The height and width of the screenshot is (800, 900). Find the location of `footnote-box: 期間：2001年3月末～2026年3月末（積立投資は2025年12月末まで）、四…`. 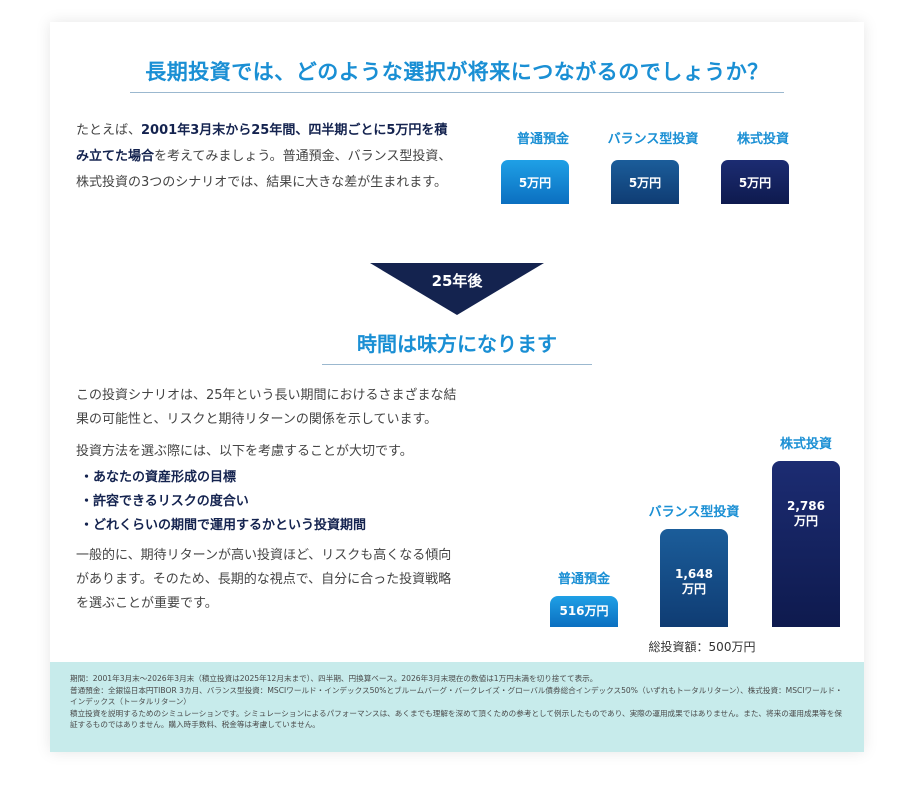

footnote-box: 期間：2001年3月末～2026年3月末（積立投資は2025年12月末まで）、四… is located at coordinates (457, 707).